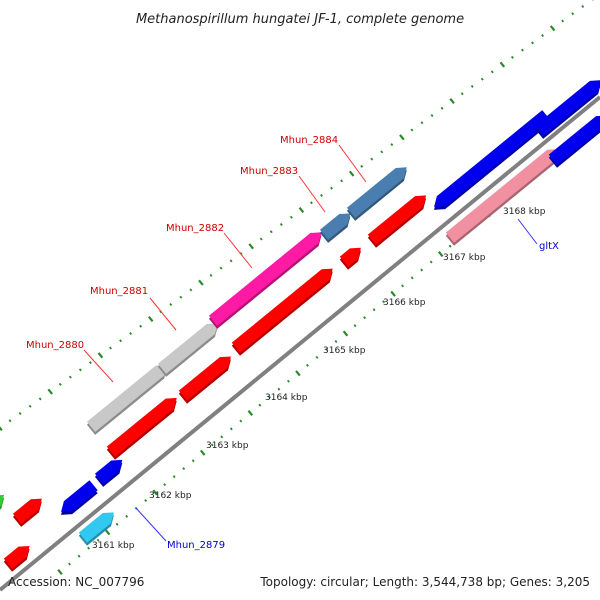 The image size is (600, 600). What do you see at coordinates (527, 231) in the screenshot?
I see `leader-gltx` at bounding box center [527, 231].